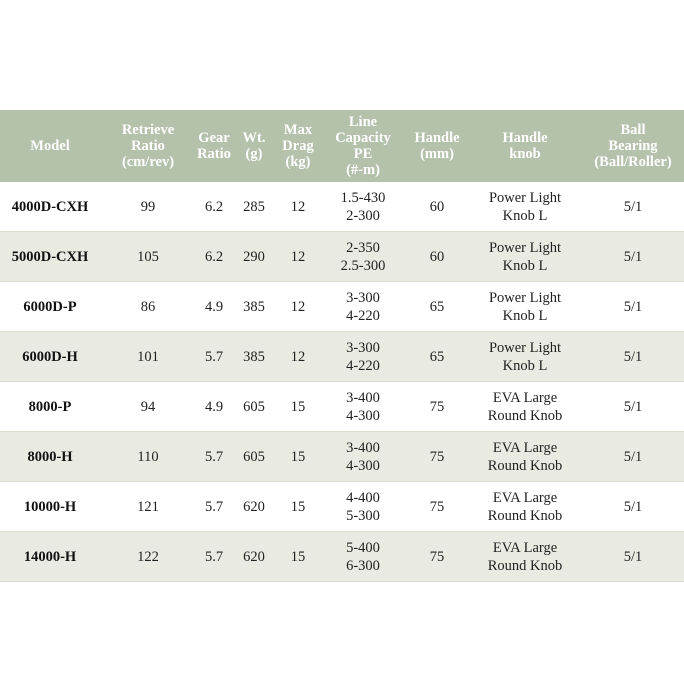  I want to click on cell-model: 5000D-CXH, so click(50, 256).